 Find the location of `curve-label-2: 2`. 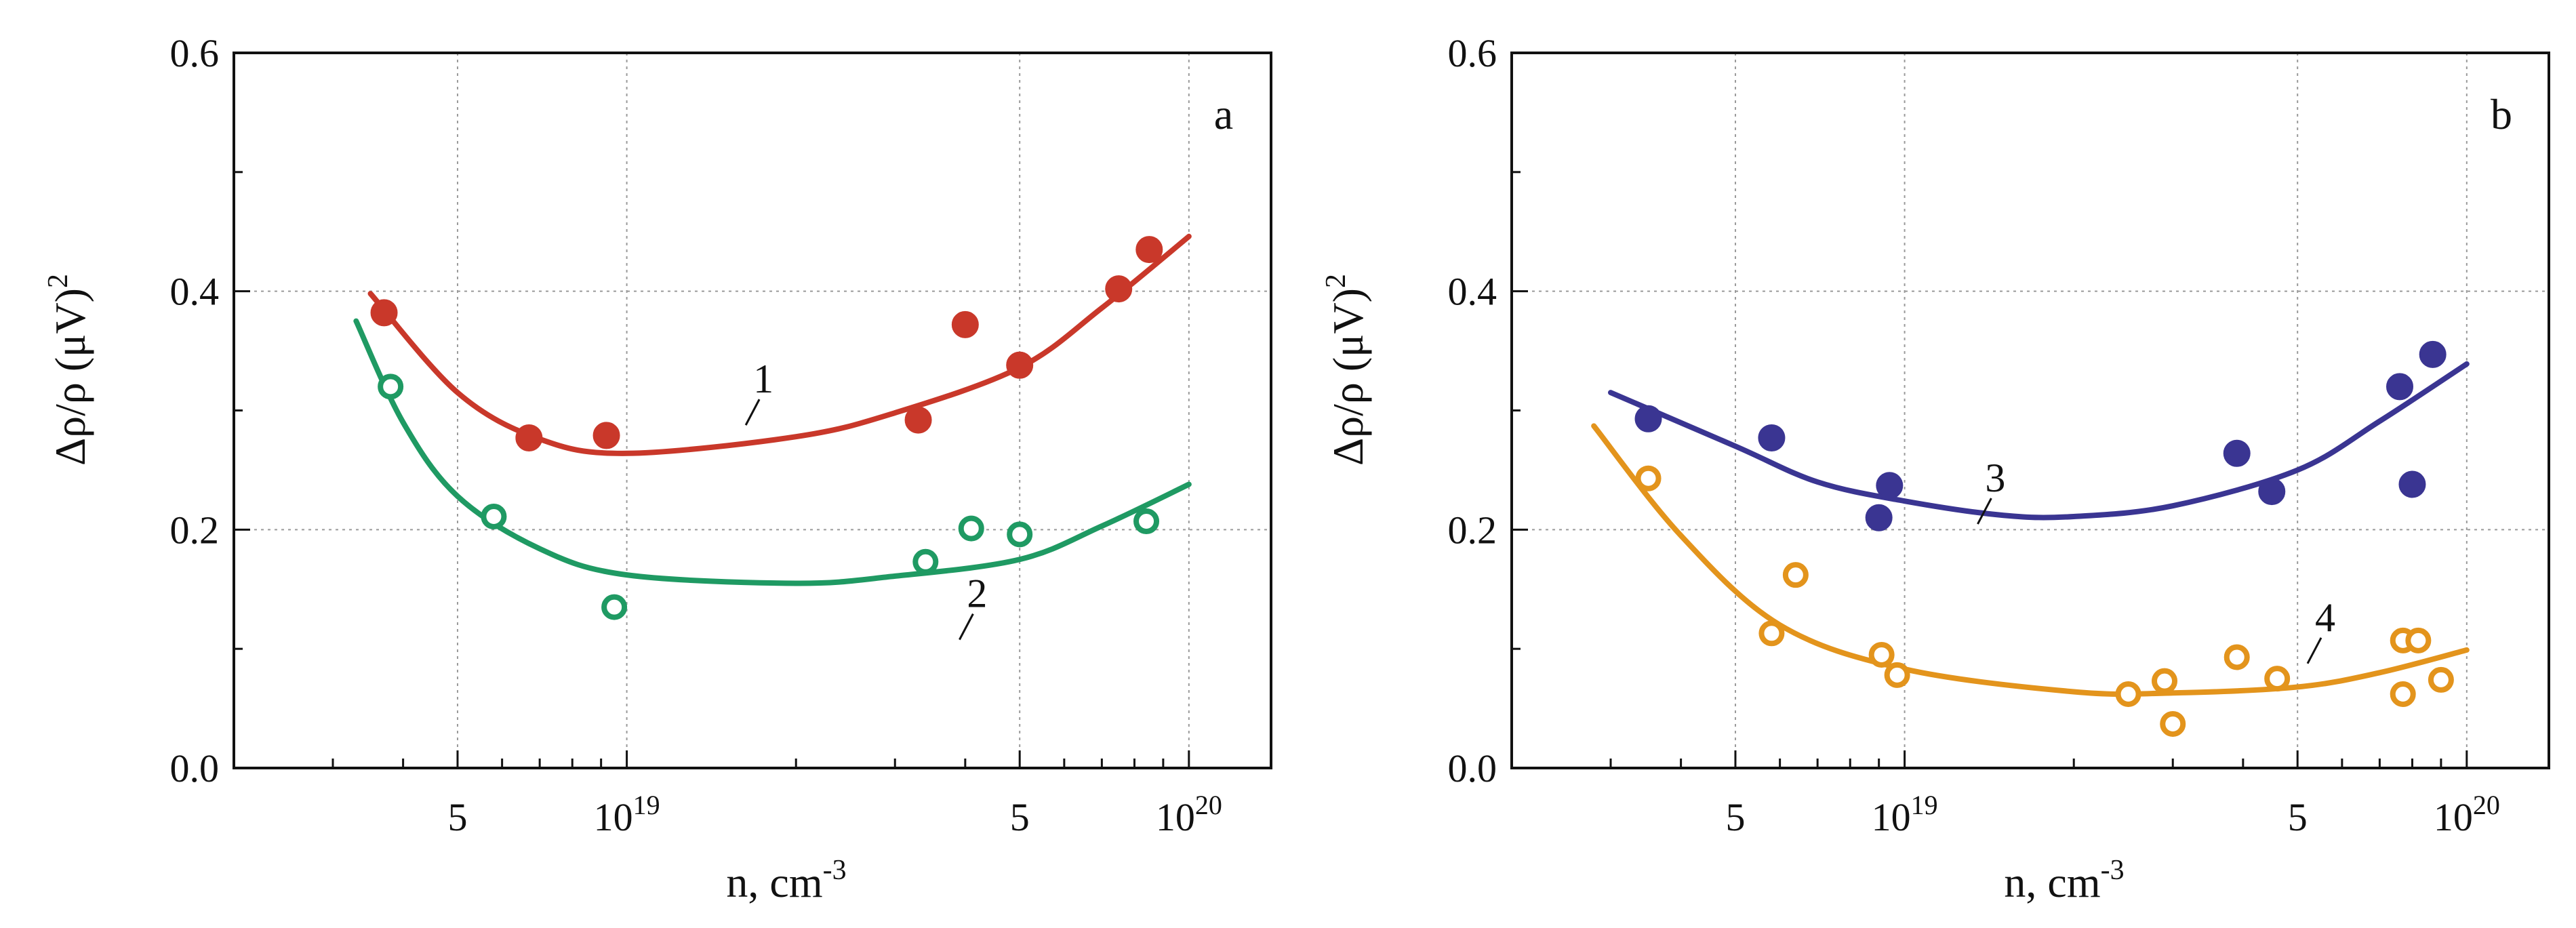

curve-label-2: 2 is located at coordinates (977, 593).